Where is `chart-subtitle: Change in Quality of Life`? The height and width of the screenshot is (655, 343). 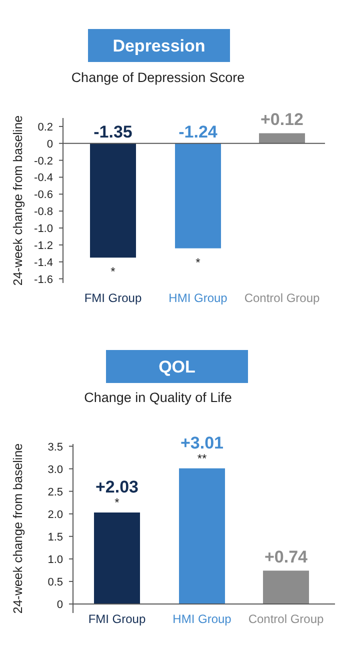 chart-subtitle: Change in Quality of Life is located at coordinates (158, 397).